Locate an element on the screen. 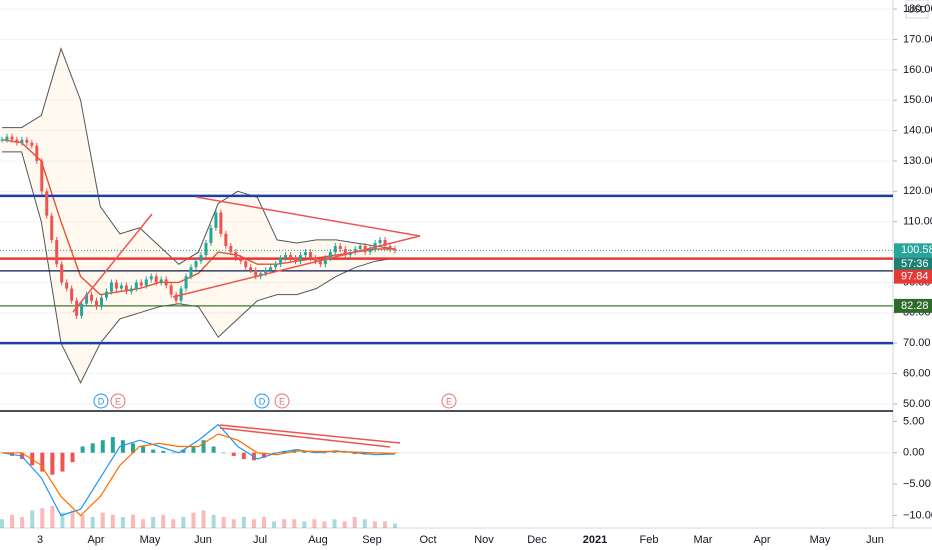 The image size is (932, 550). x-tick-label: Oct is located at coordinates (427, 540).